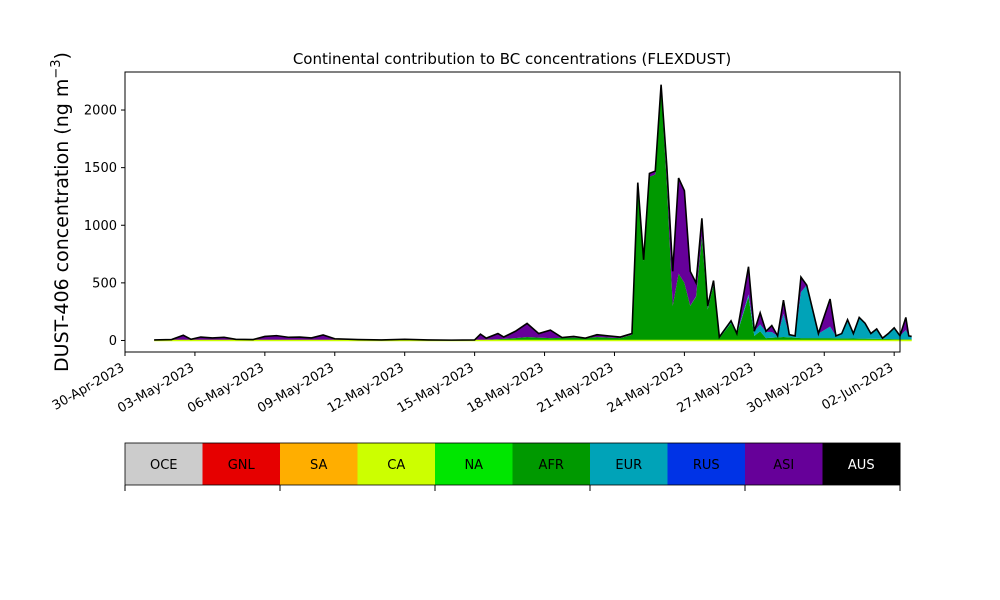 The width and height of the screenshot is (1000, 600). I want to click on x-tick-label: 21-May-2023, so click(576, 388).